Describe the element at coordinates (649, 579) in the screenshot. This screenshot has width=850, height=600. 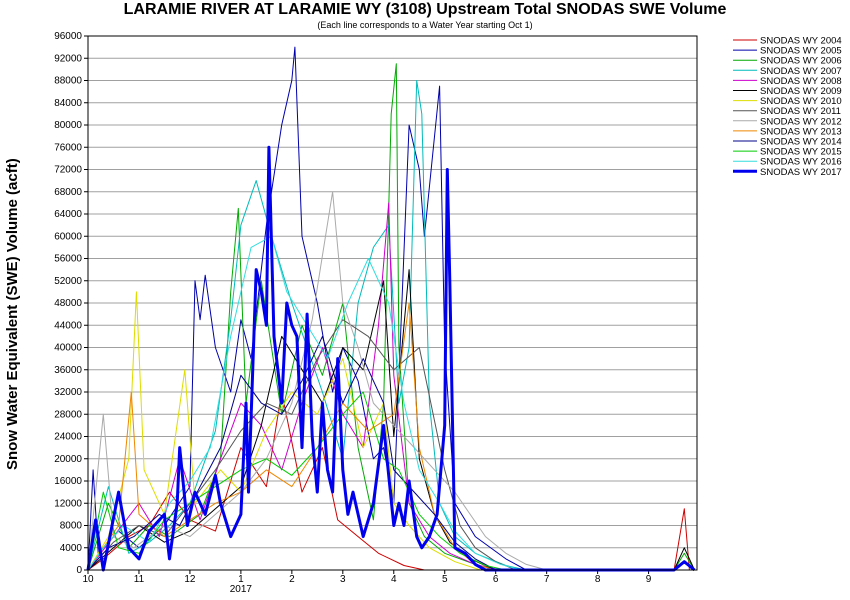
I see `x-tick-label: 9` at that location.